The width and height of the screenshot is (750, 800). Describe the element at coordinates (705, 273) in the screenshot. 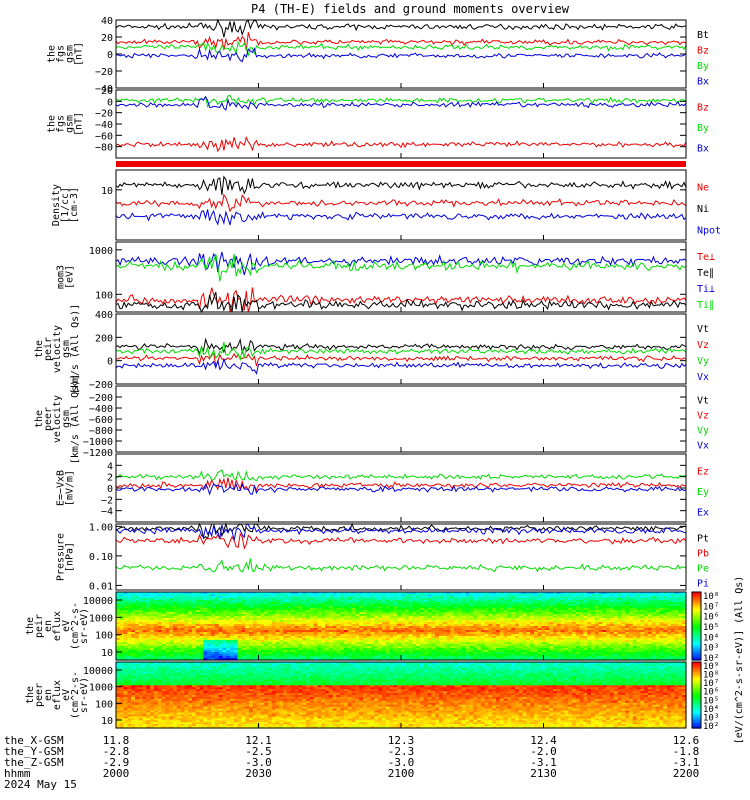

I see `legend-Te∥: Te∥` at that location.